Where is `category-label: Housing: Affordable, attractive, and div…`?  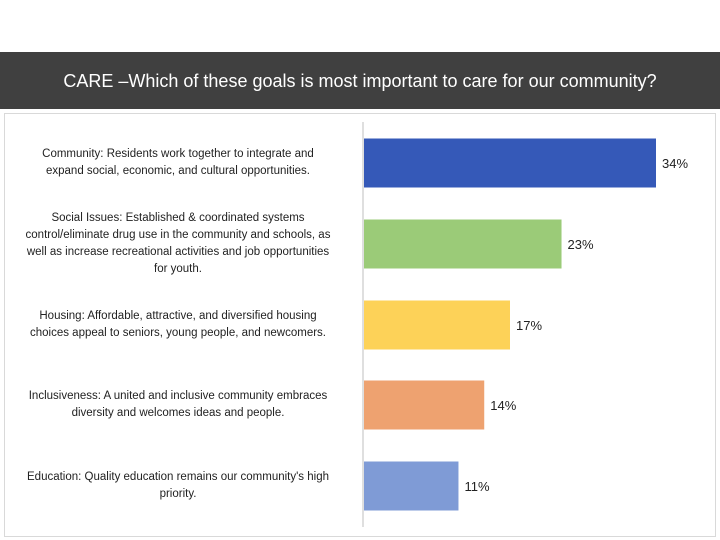 category-label: Housing: Affordable, attractive, and div… is located at coordinates (178, 325).